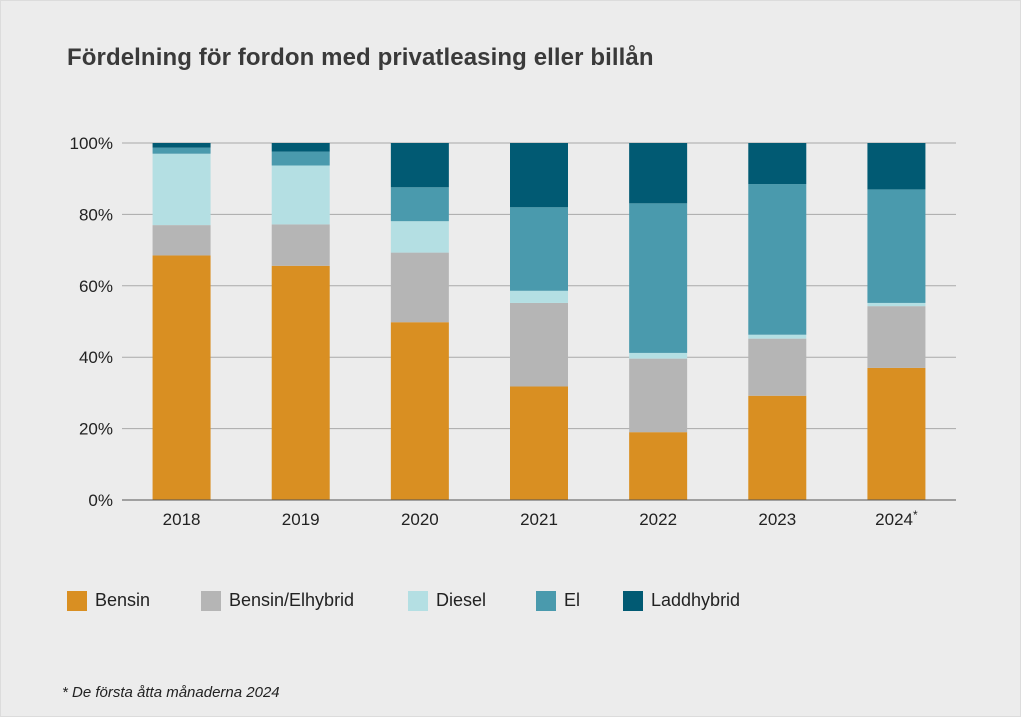 This screenshot has width=1021, height=717. I want to click on bar-segment-bensin-2024, so click(896, 433).